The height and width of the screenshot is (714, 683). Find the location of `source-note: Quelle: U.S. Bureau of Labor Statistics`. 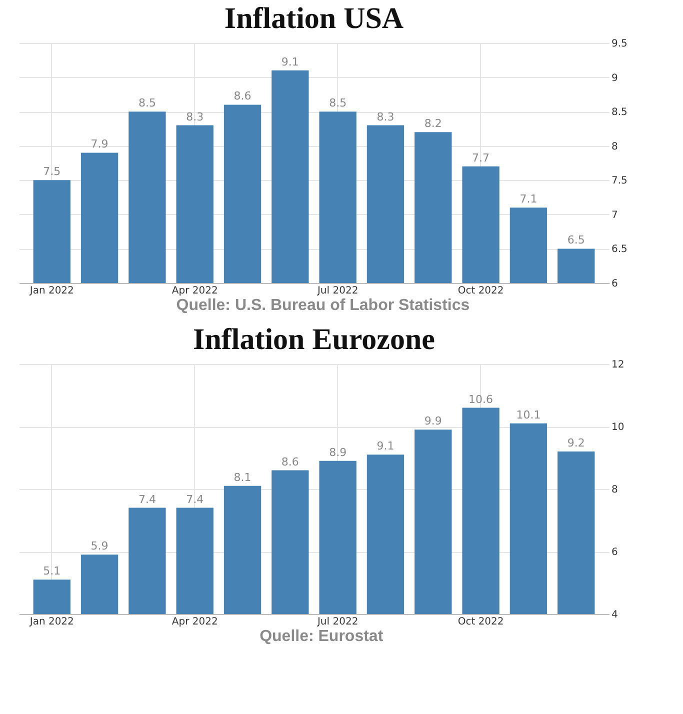

source-note: Quelle: U.S. Bureau of Labor Statistics is located at coordinates (323, 305).